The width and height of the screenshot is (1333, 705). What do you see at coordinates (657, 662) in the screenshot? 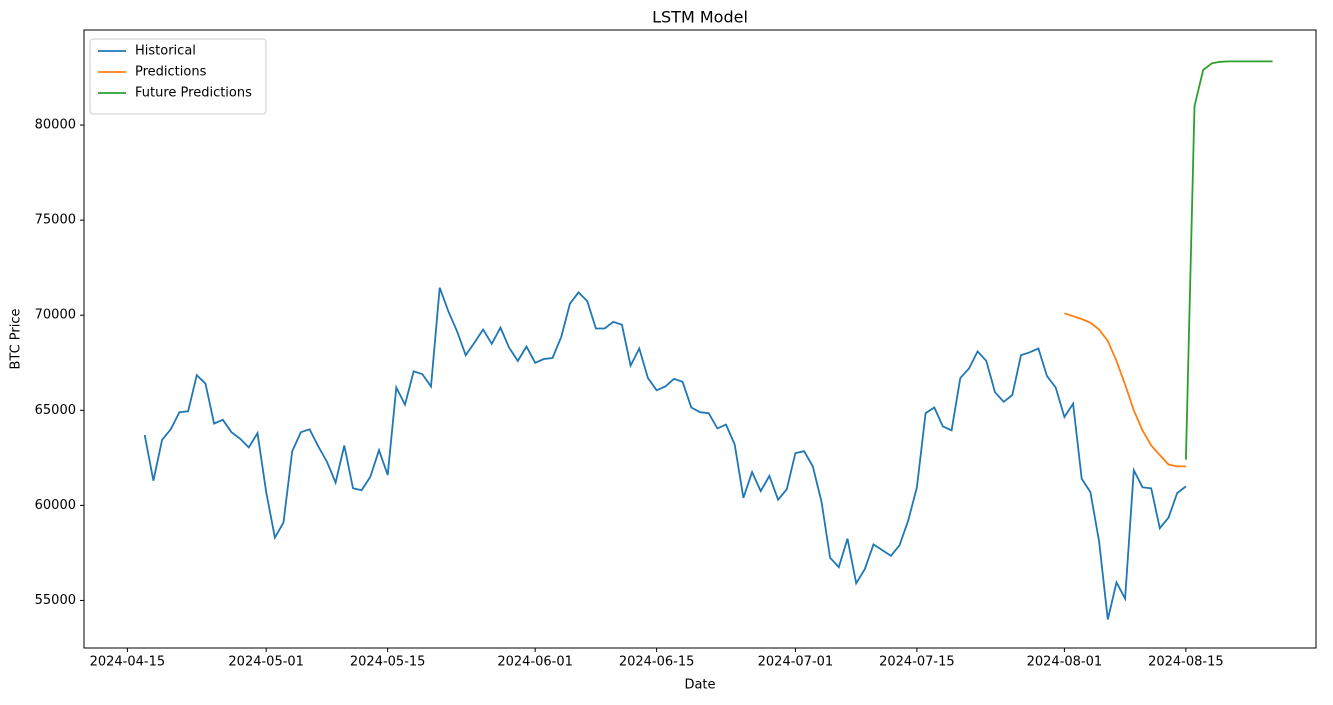
I see `x-tick-label: 2024-06-15` at bounding box center [657, 662].